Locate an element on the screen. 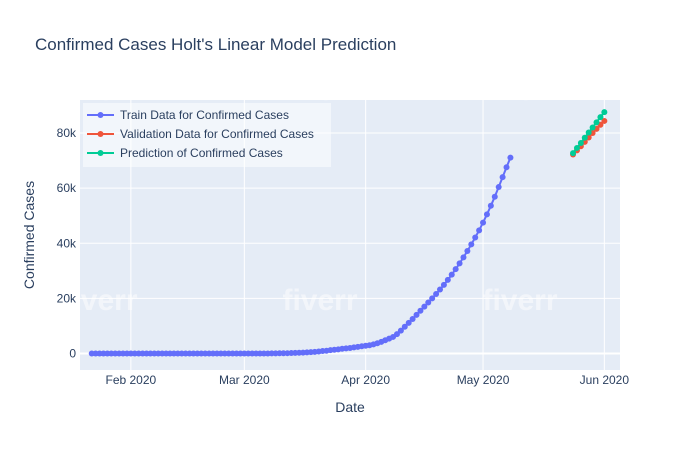 Image resolution: width=700 pixels, height=450 pixels. y-tick-label: 20k is located at coordinates (67, 298).